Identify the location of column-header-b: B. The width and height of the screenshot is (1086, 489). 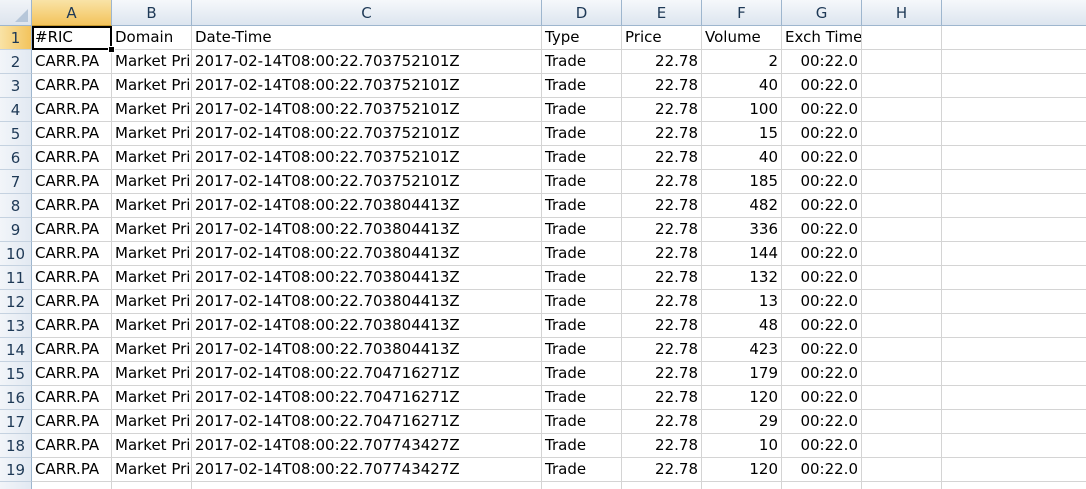
(152, 13).